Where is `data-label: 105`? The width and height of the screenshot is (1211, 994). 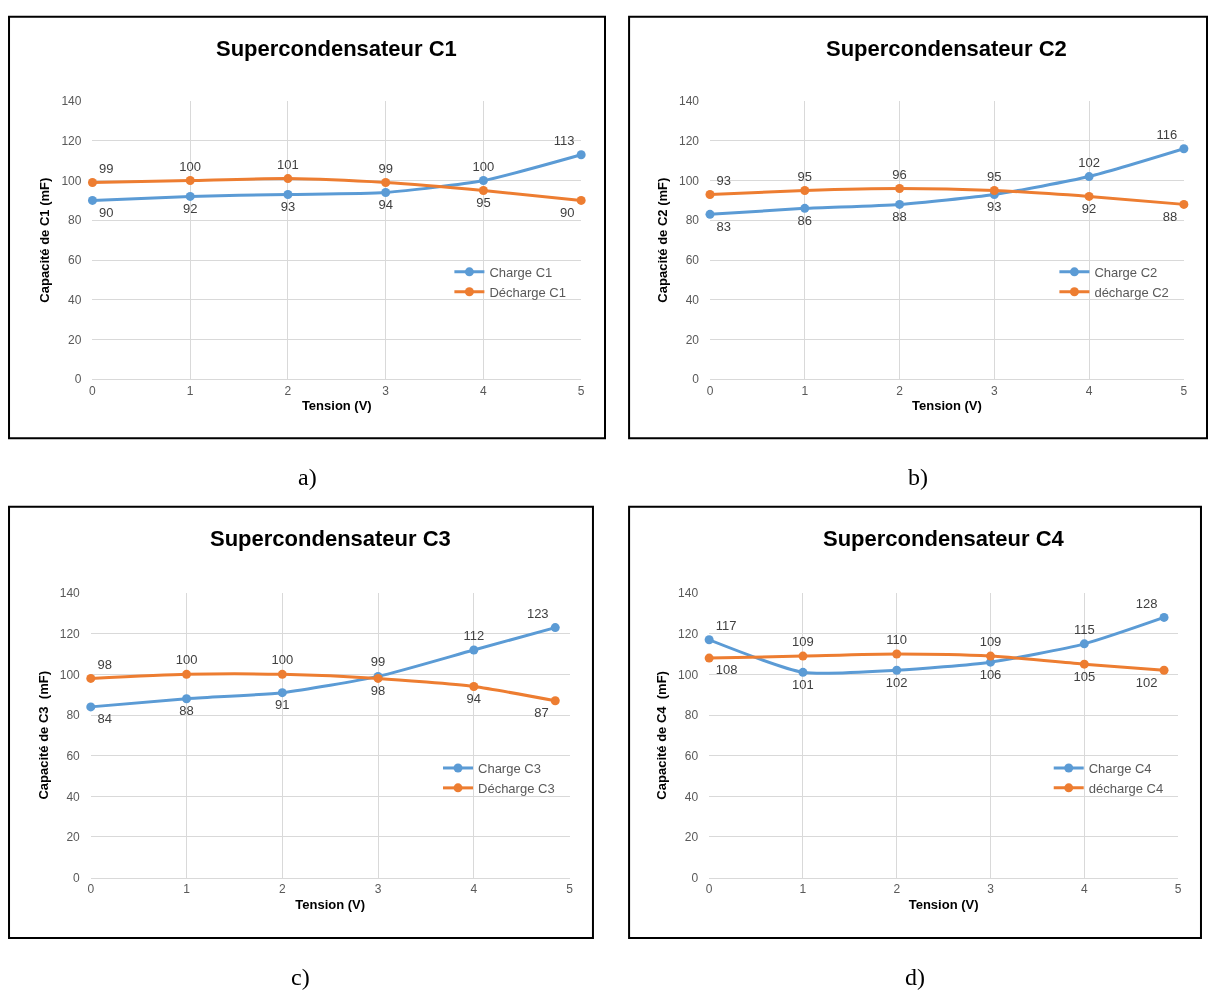 data-label: 105 is located at coordinates (1084, 676).